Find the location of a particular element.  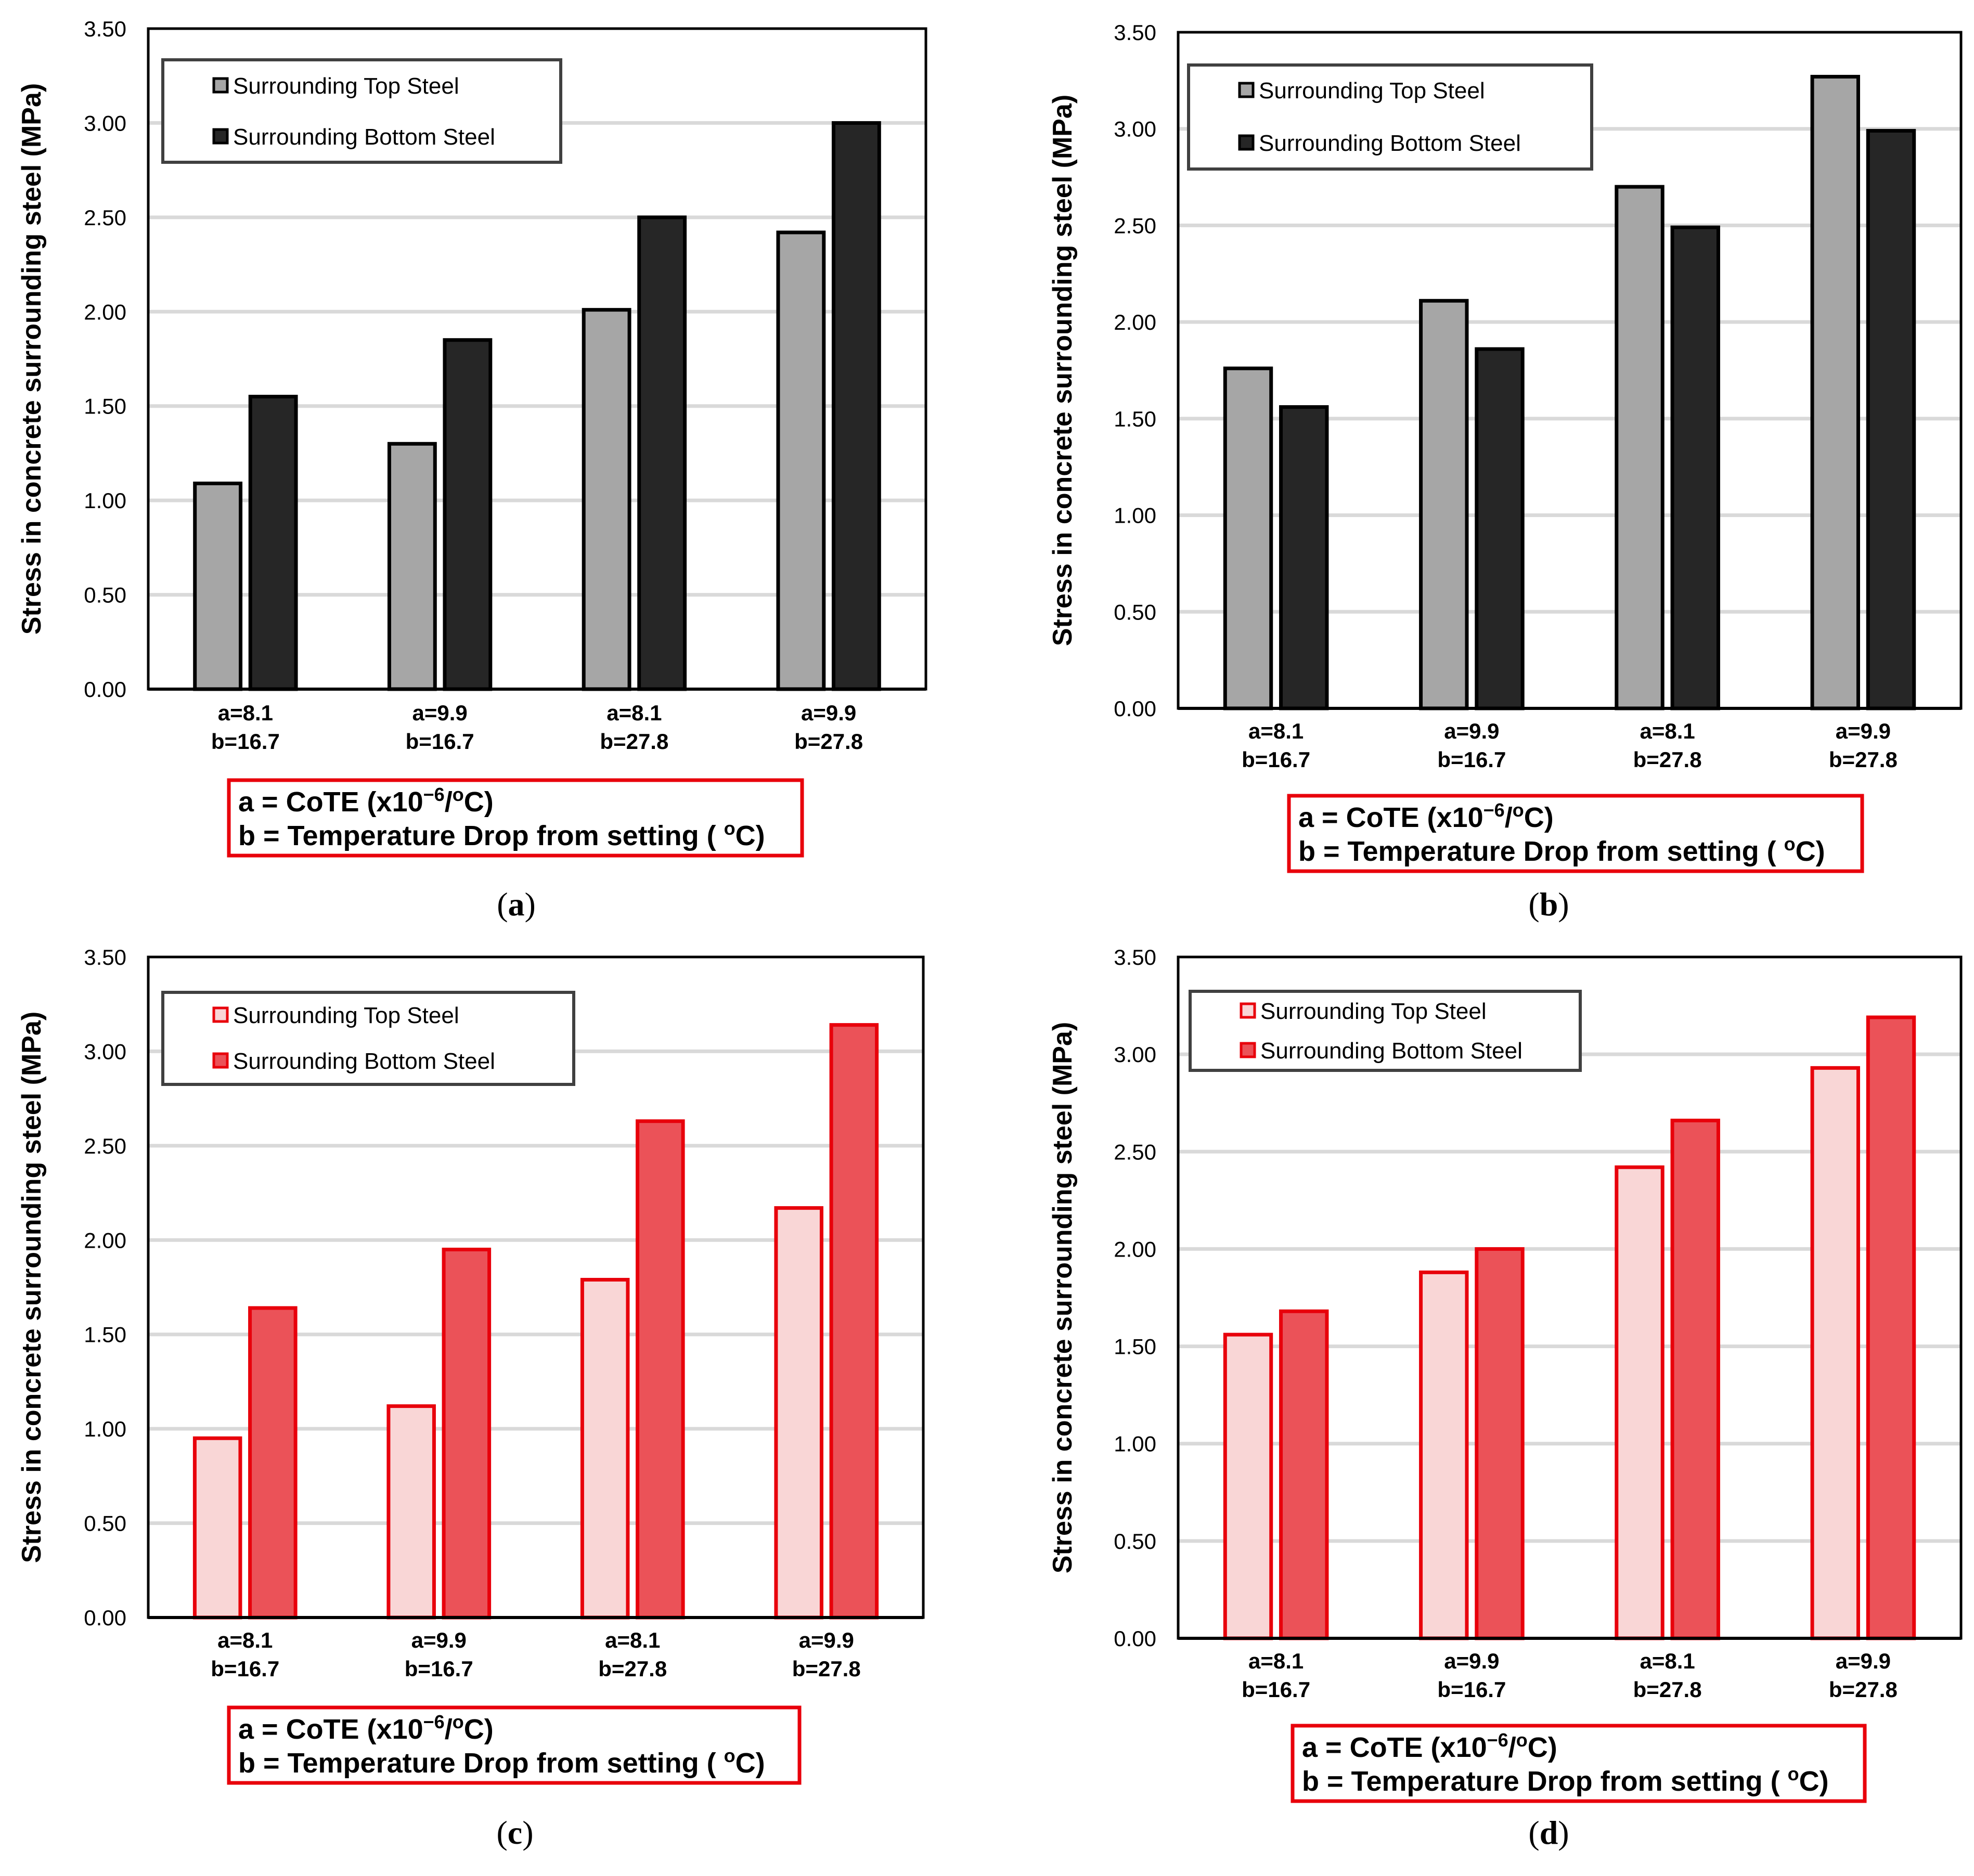

legend-box is located at coordinates (361, 111).